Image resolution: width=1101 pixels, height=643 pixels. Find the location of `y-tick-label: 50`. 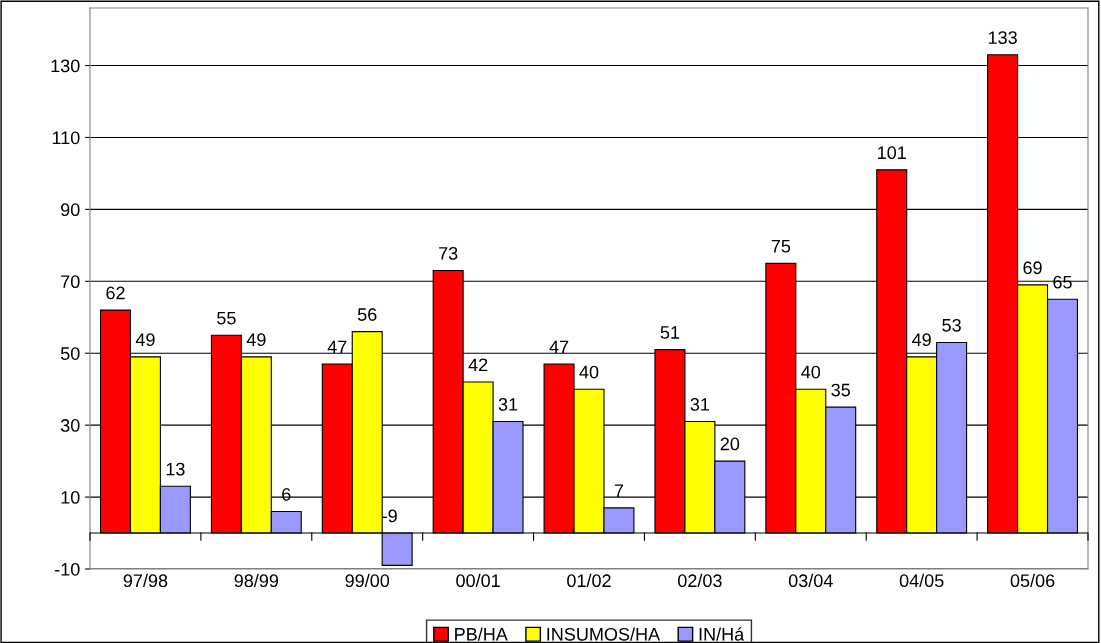

y-tick-label: 50 is located at coordinates (70, 353).